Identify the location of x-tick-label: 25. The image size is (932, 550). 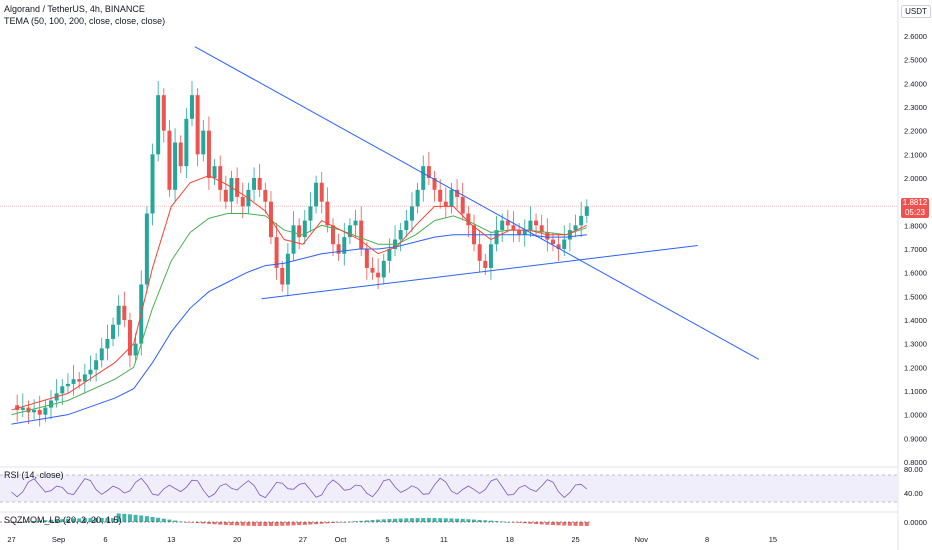
(575, 539).